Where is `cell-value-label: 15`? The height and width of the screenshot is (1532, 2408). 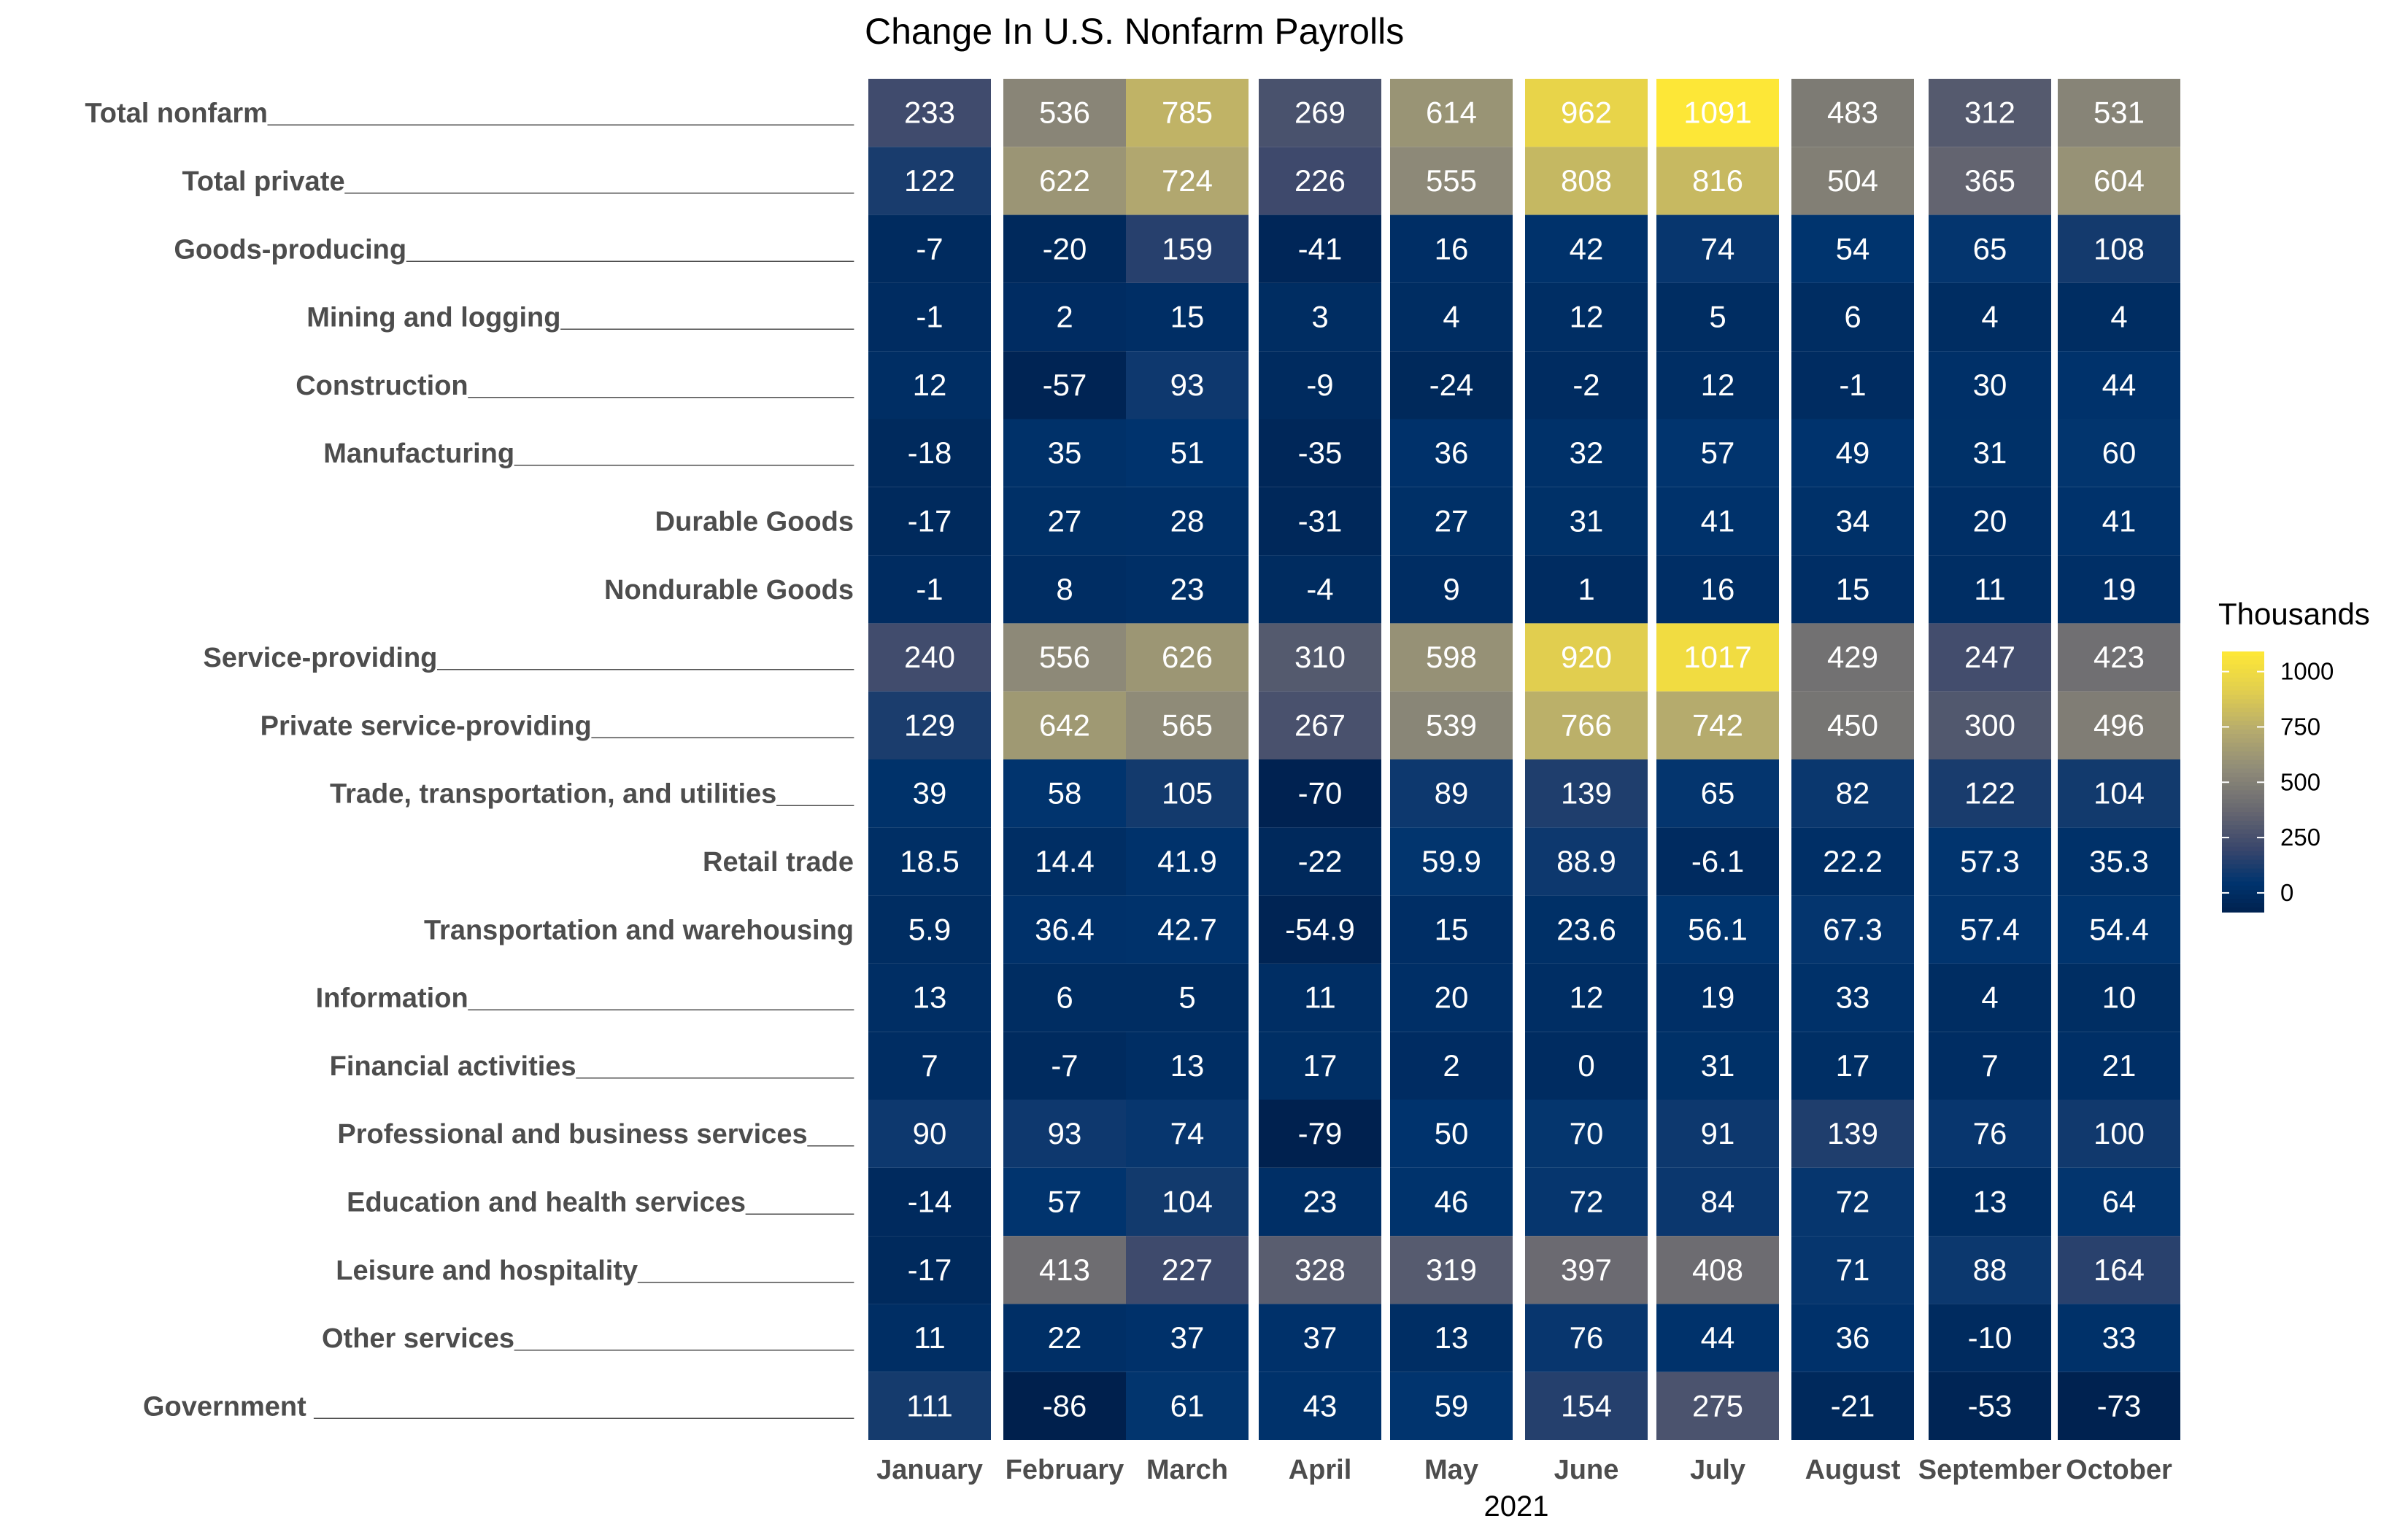 cell-value-label: 15 is located at coordinates (1452, 929).